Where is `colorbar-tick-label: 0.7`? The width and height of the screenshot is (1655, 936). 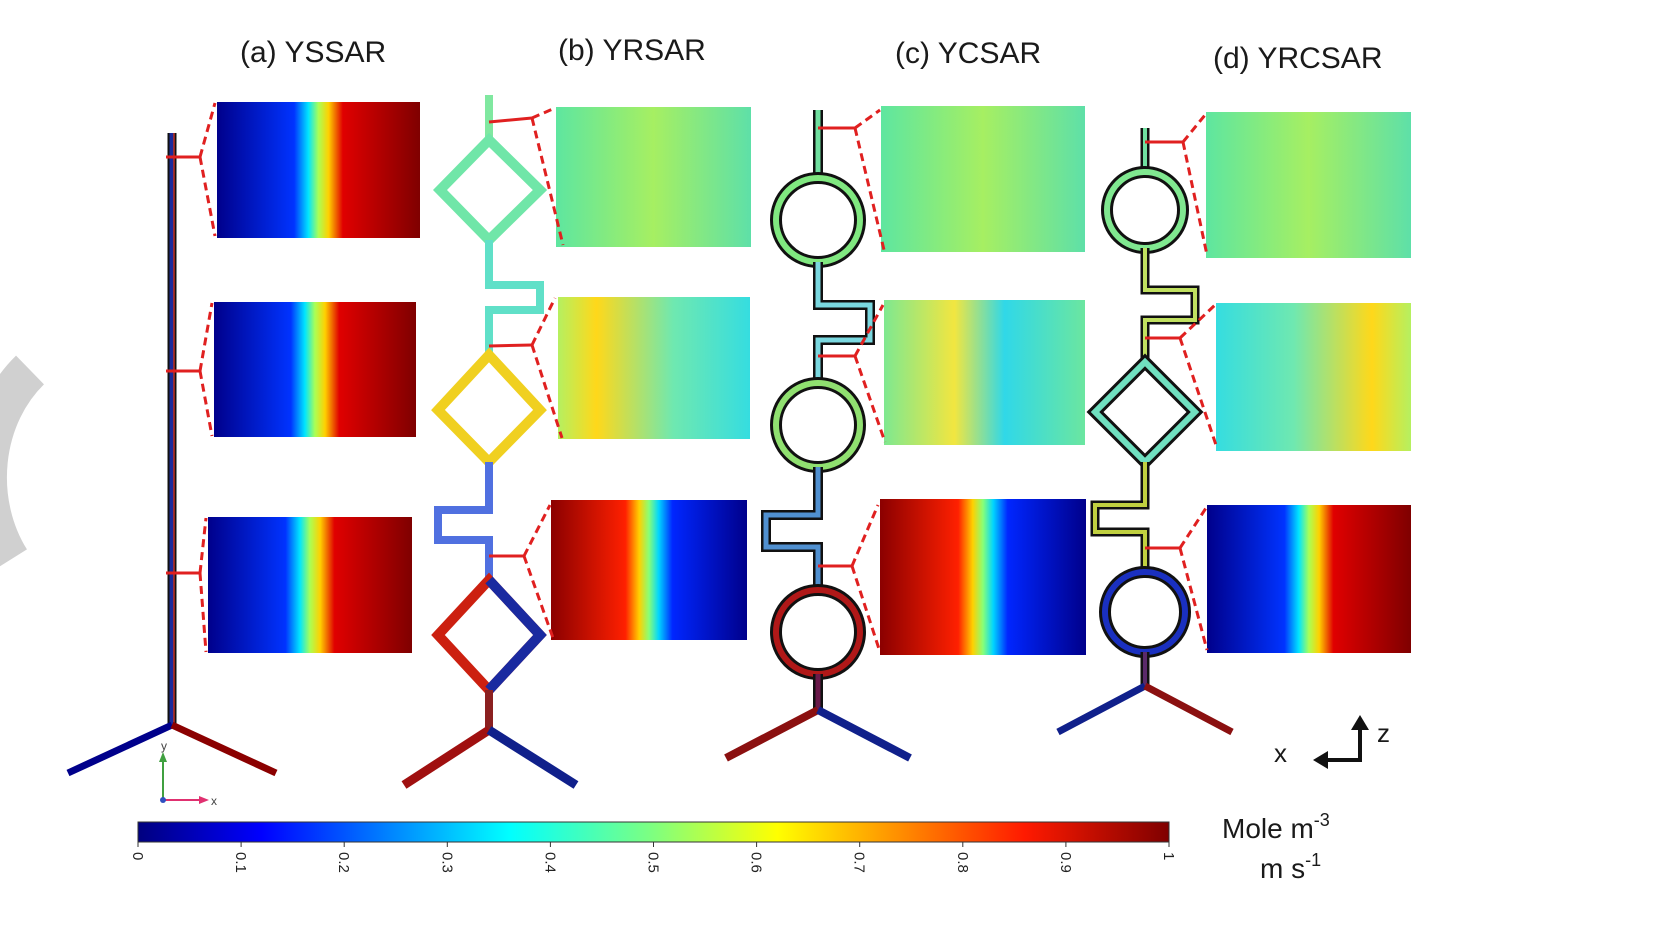 colorbar-tick-label: 0.7 is located at coordinates (859, 862).